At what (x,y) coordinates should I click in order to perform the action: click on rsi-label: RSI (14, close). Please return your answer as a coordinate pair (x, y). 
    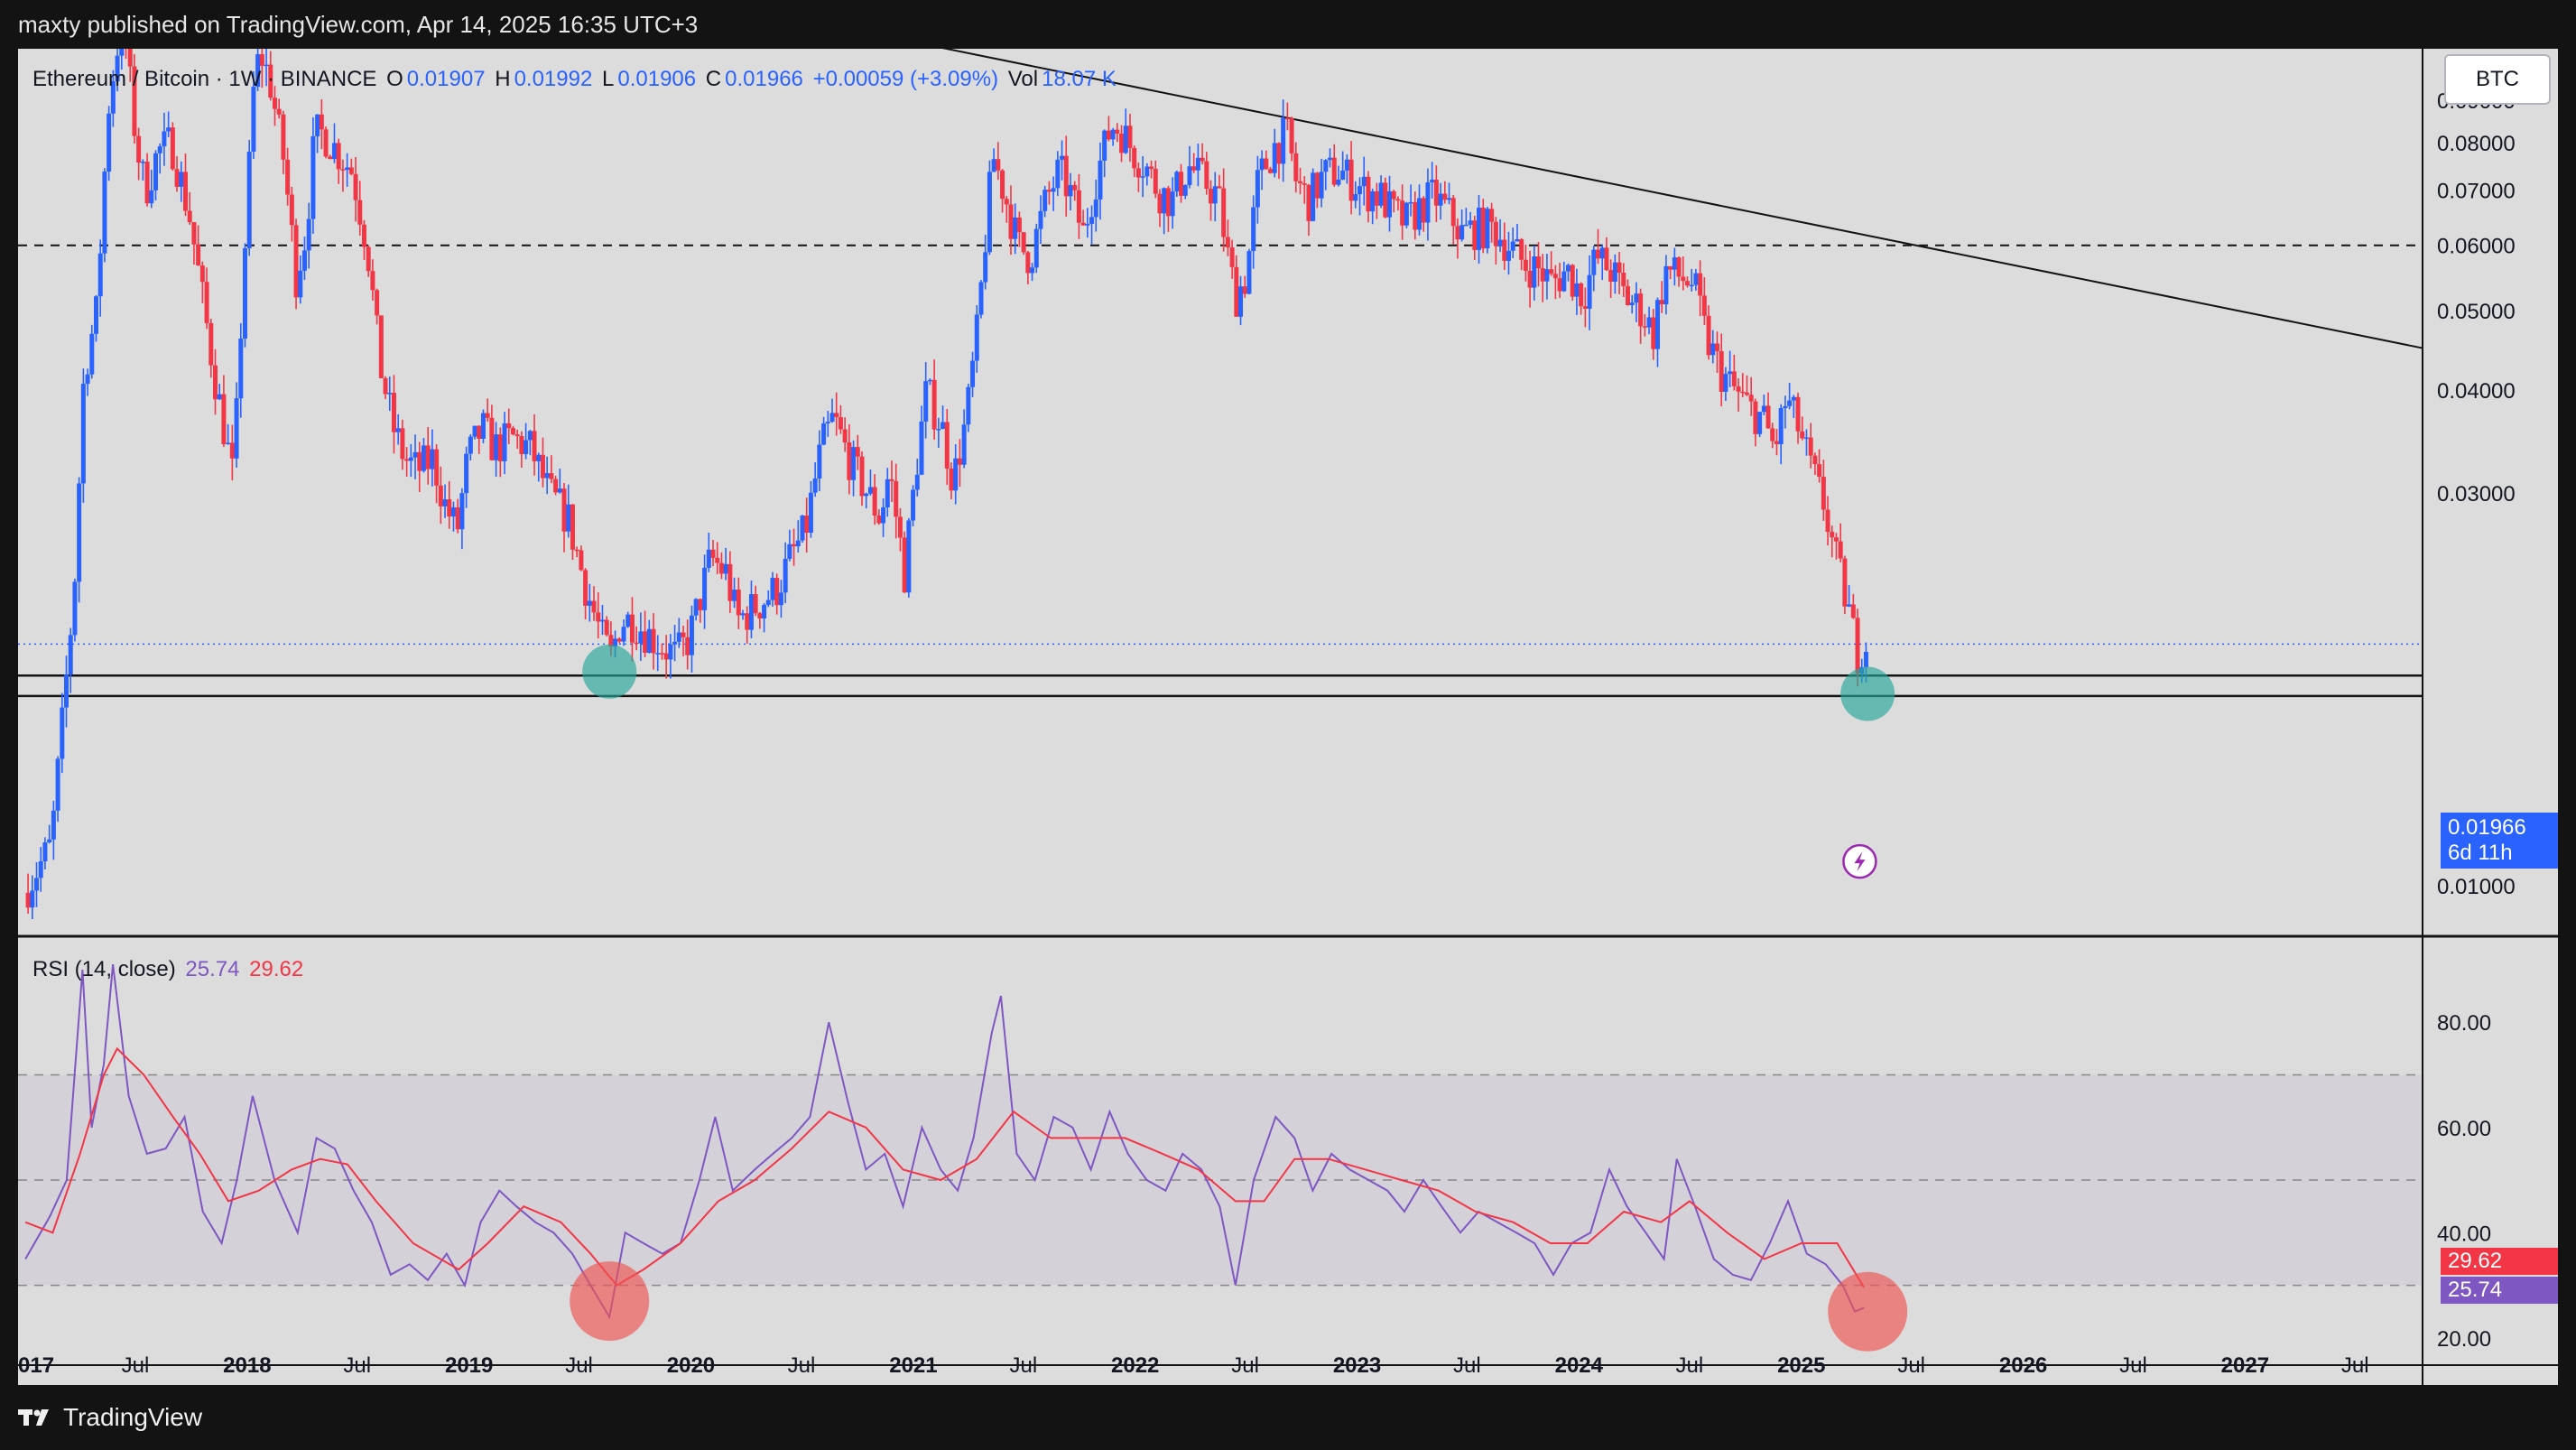
    Looking at the image, I should click on (104, 969).